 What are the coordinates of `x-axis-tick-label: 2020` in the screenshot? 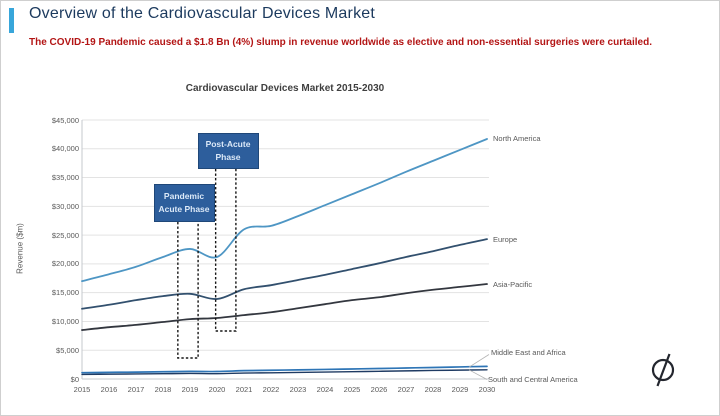 It's located at (217, 389).